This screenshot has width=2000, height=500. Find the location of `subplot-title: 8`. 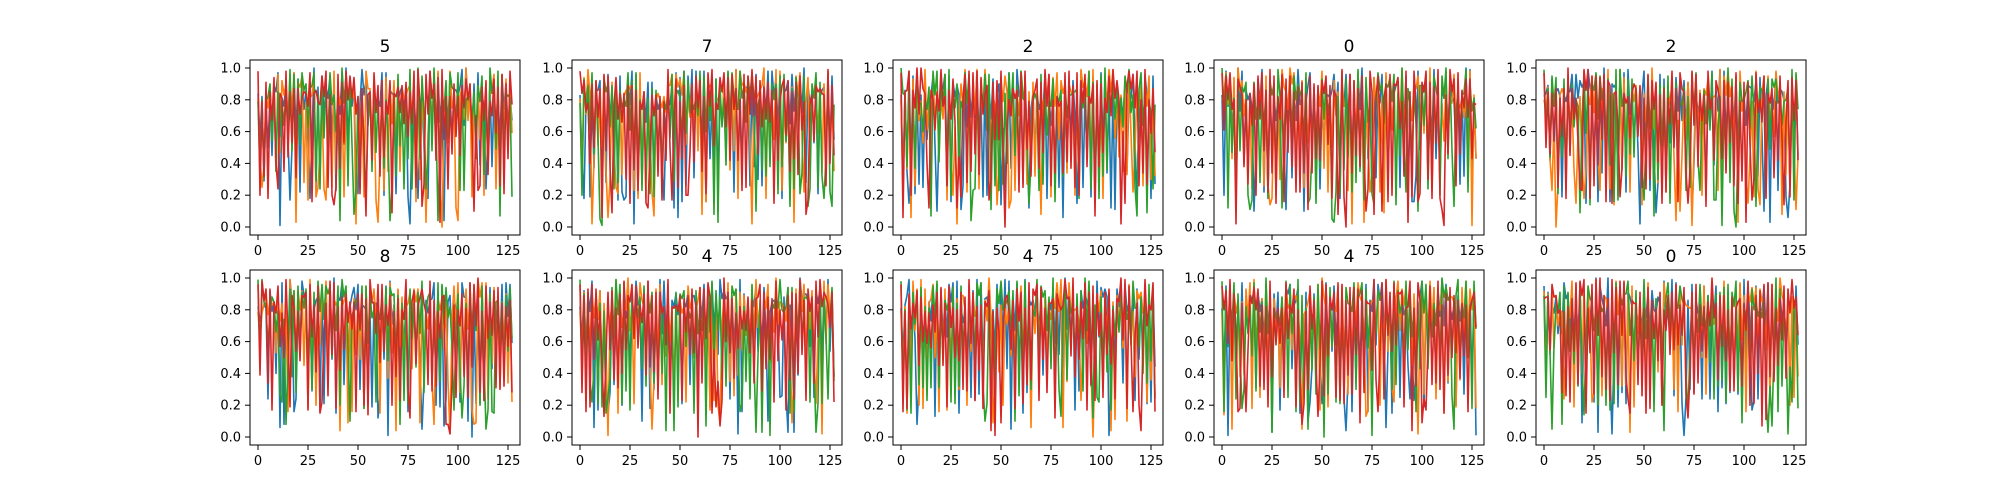

subplot-title: 8 is located at coordinates (385, 257).